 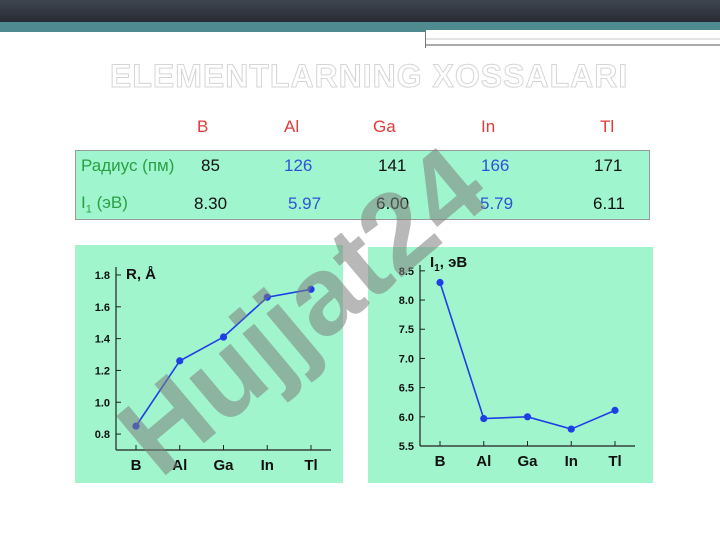 What do you see at coordinates (488, 126) in the screenshot?
I see `table-header-in: In` at bounding box center [488, 126].